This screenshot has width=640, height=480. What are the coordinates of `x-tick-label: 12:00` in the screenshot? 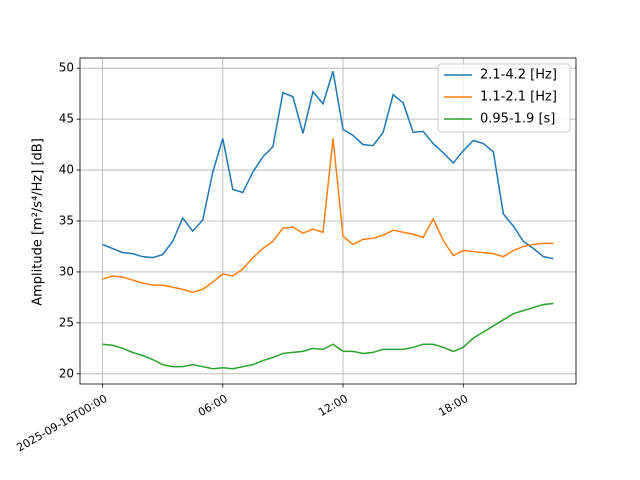 It's located at (333, 405).